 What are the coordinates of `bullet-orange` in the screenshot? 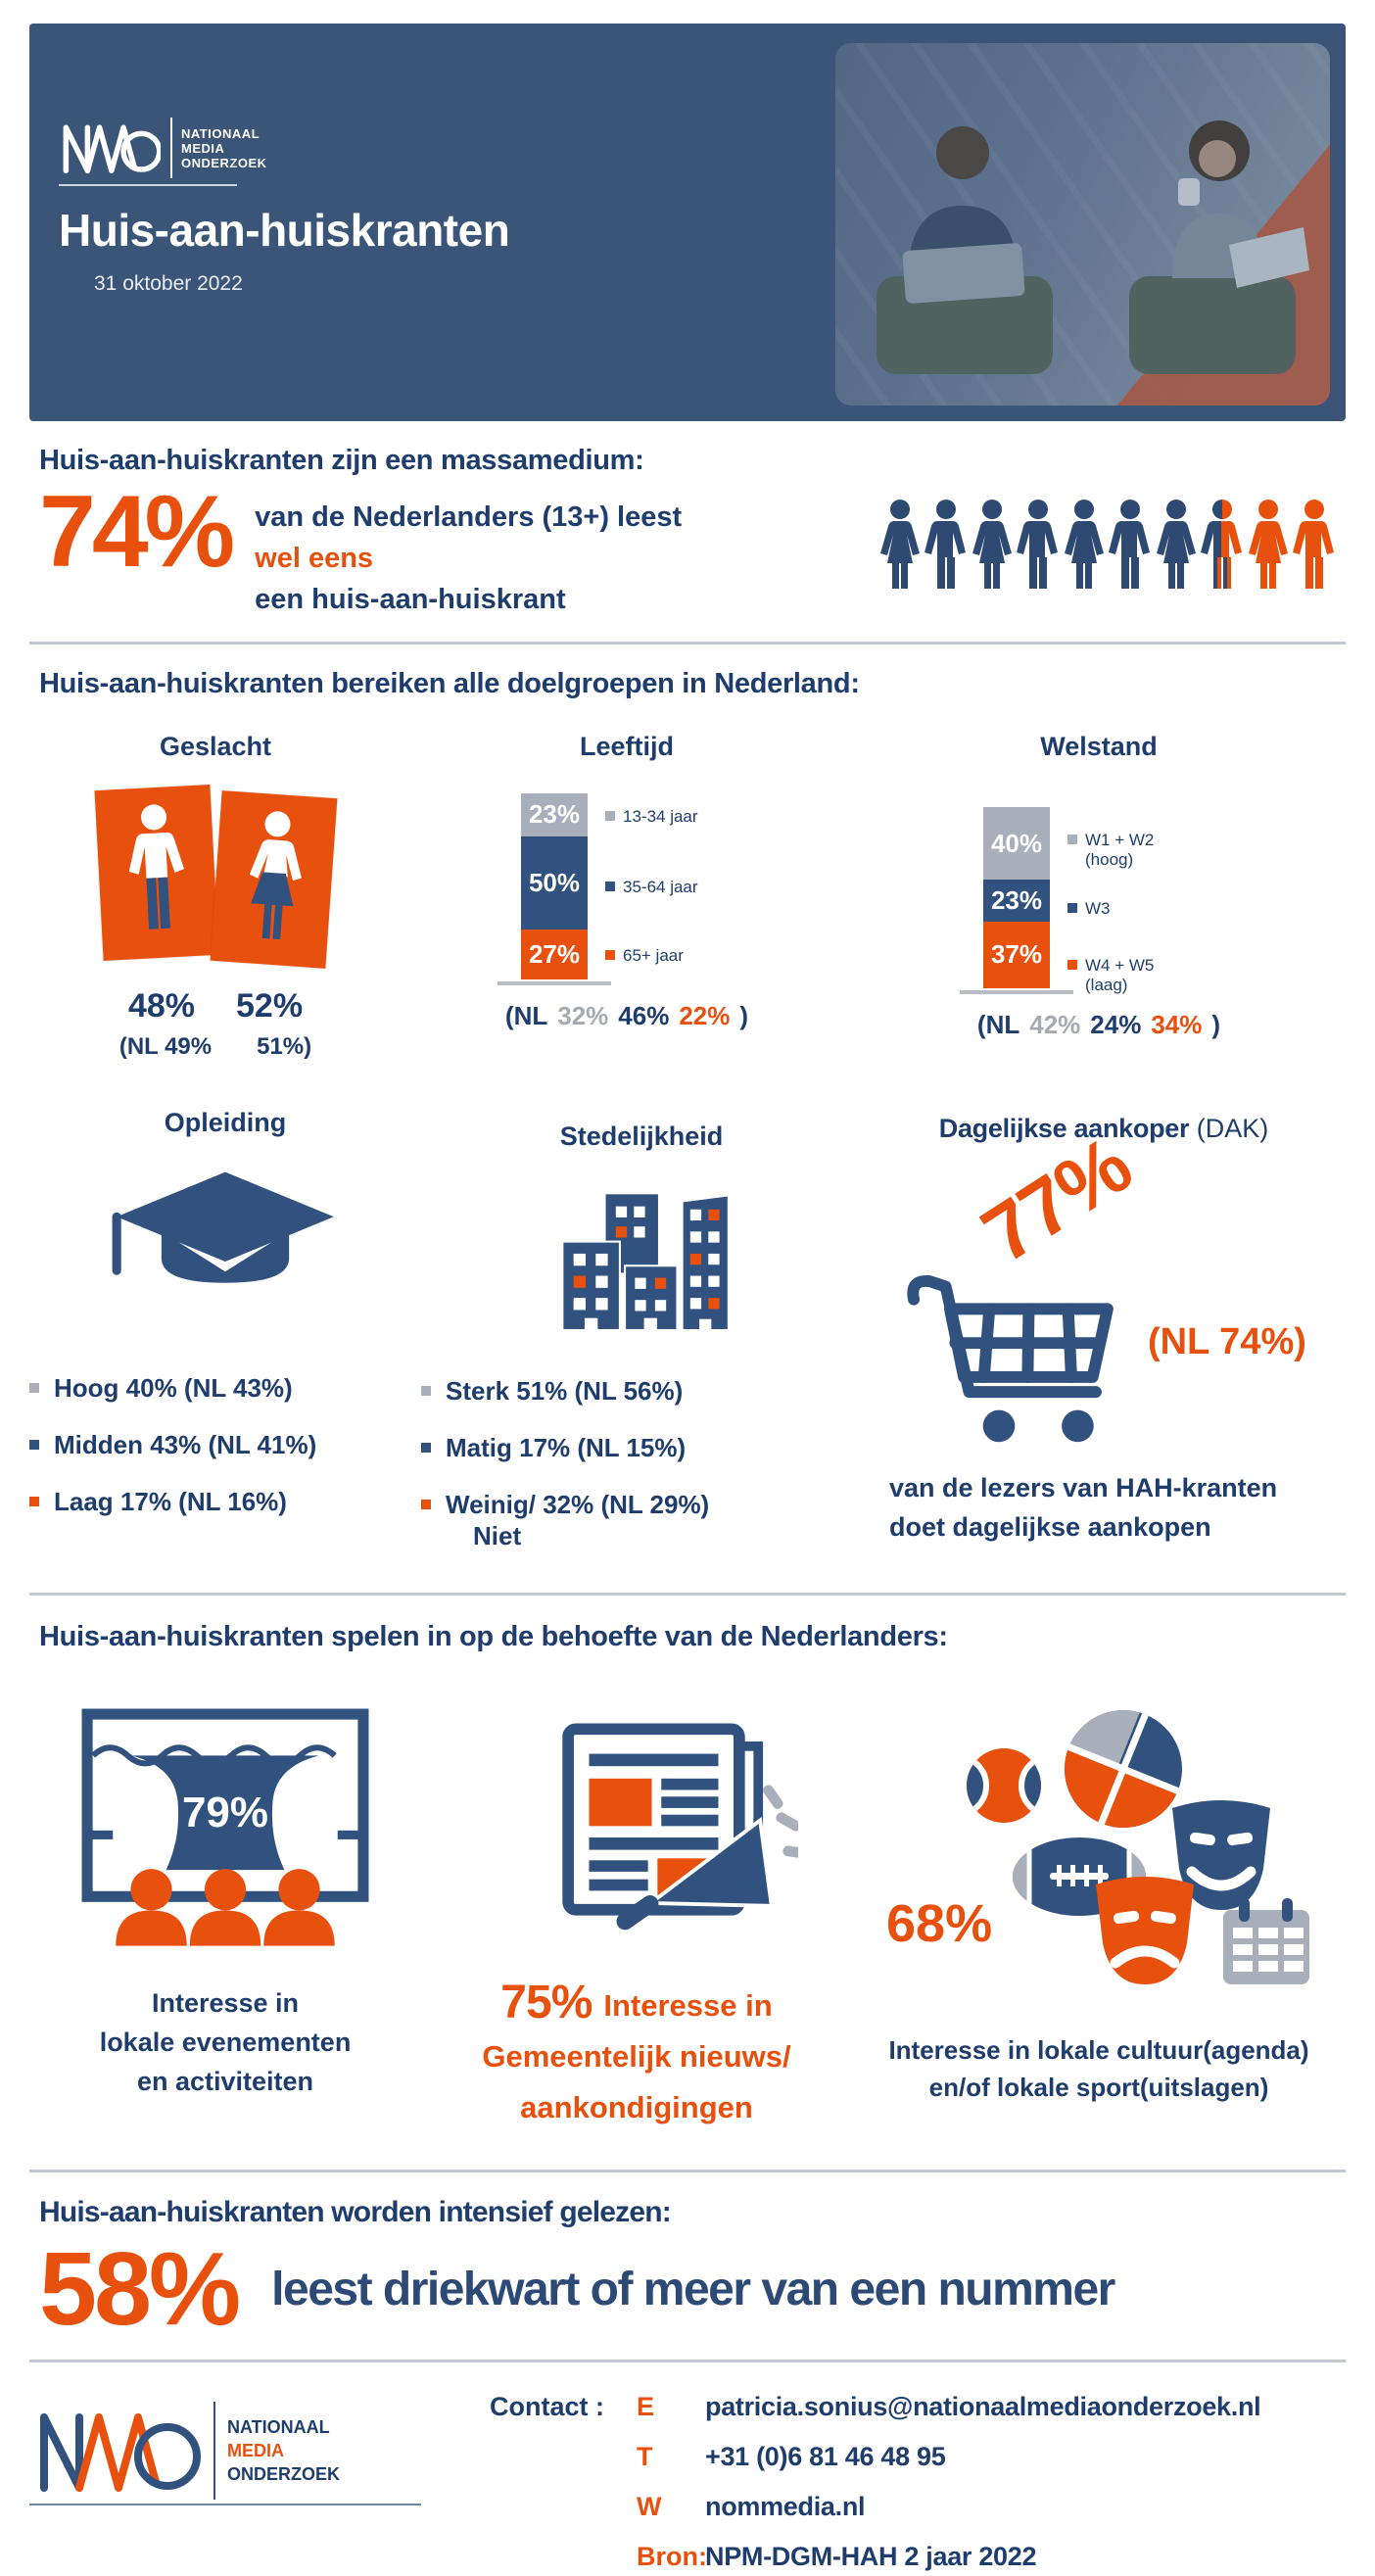 It's located at (426, 1505).